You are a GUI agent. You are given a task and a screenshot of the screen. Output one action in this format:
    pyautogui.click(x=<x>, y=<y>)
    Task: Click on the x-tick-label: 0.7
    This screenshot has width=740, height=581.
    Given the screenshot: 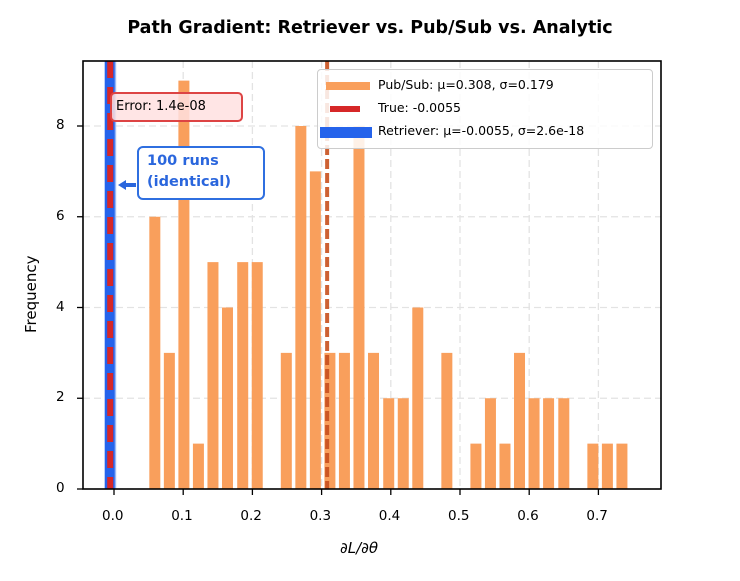 What is the action you would take?
    pyautogui.click(x=597, y=516)
    